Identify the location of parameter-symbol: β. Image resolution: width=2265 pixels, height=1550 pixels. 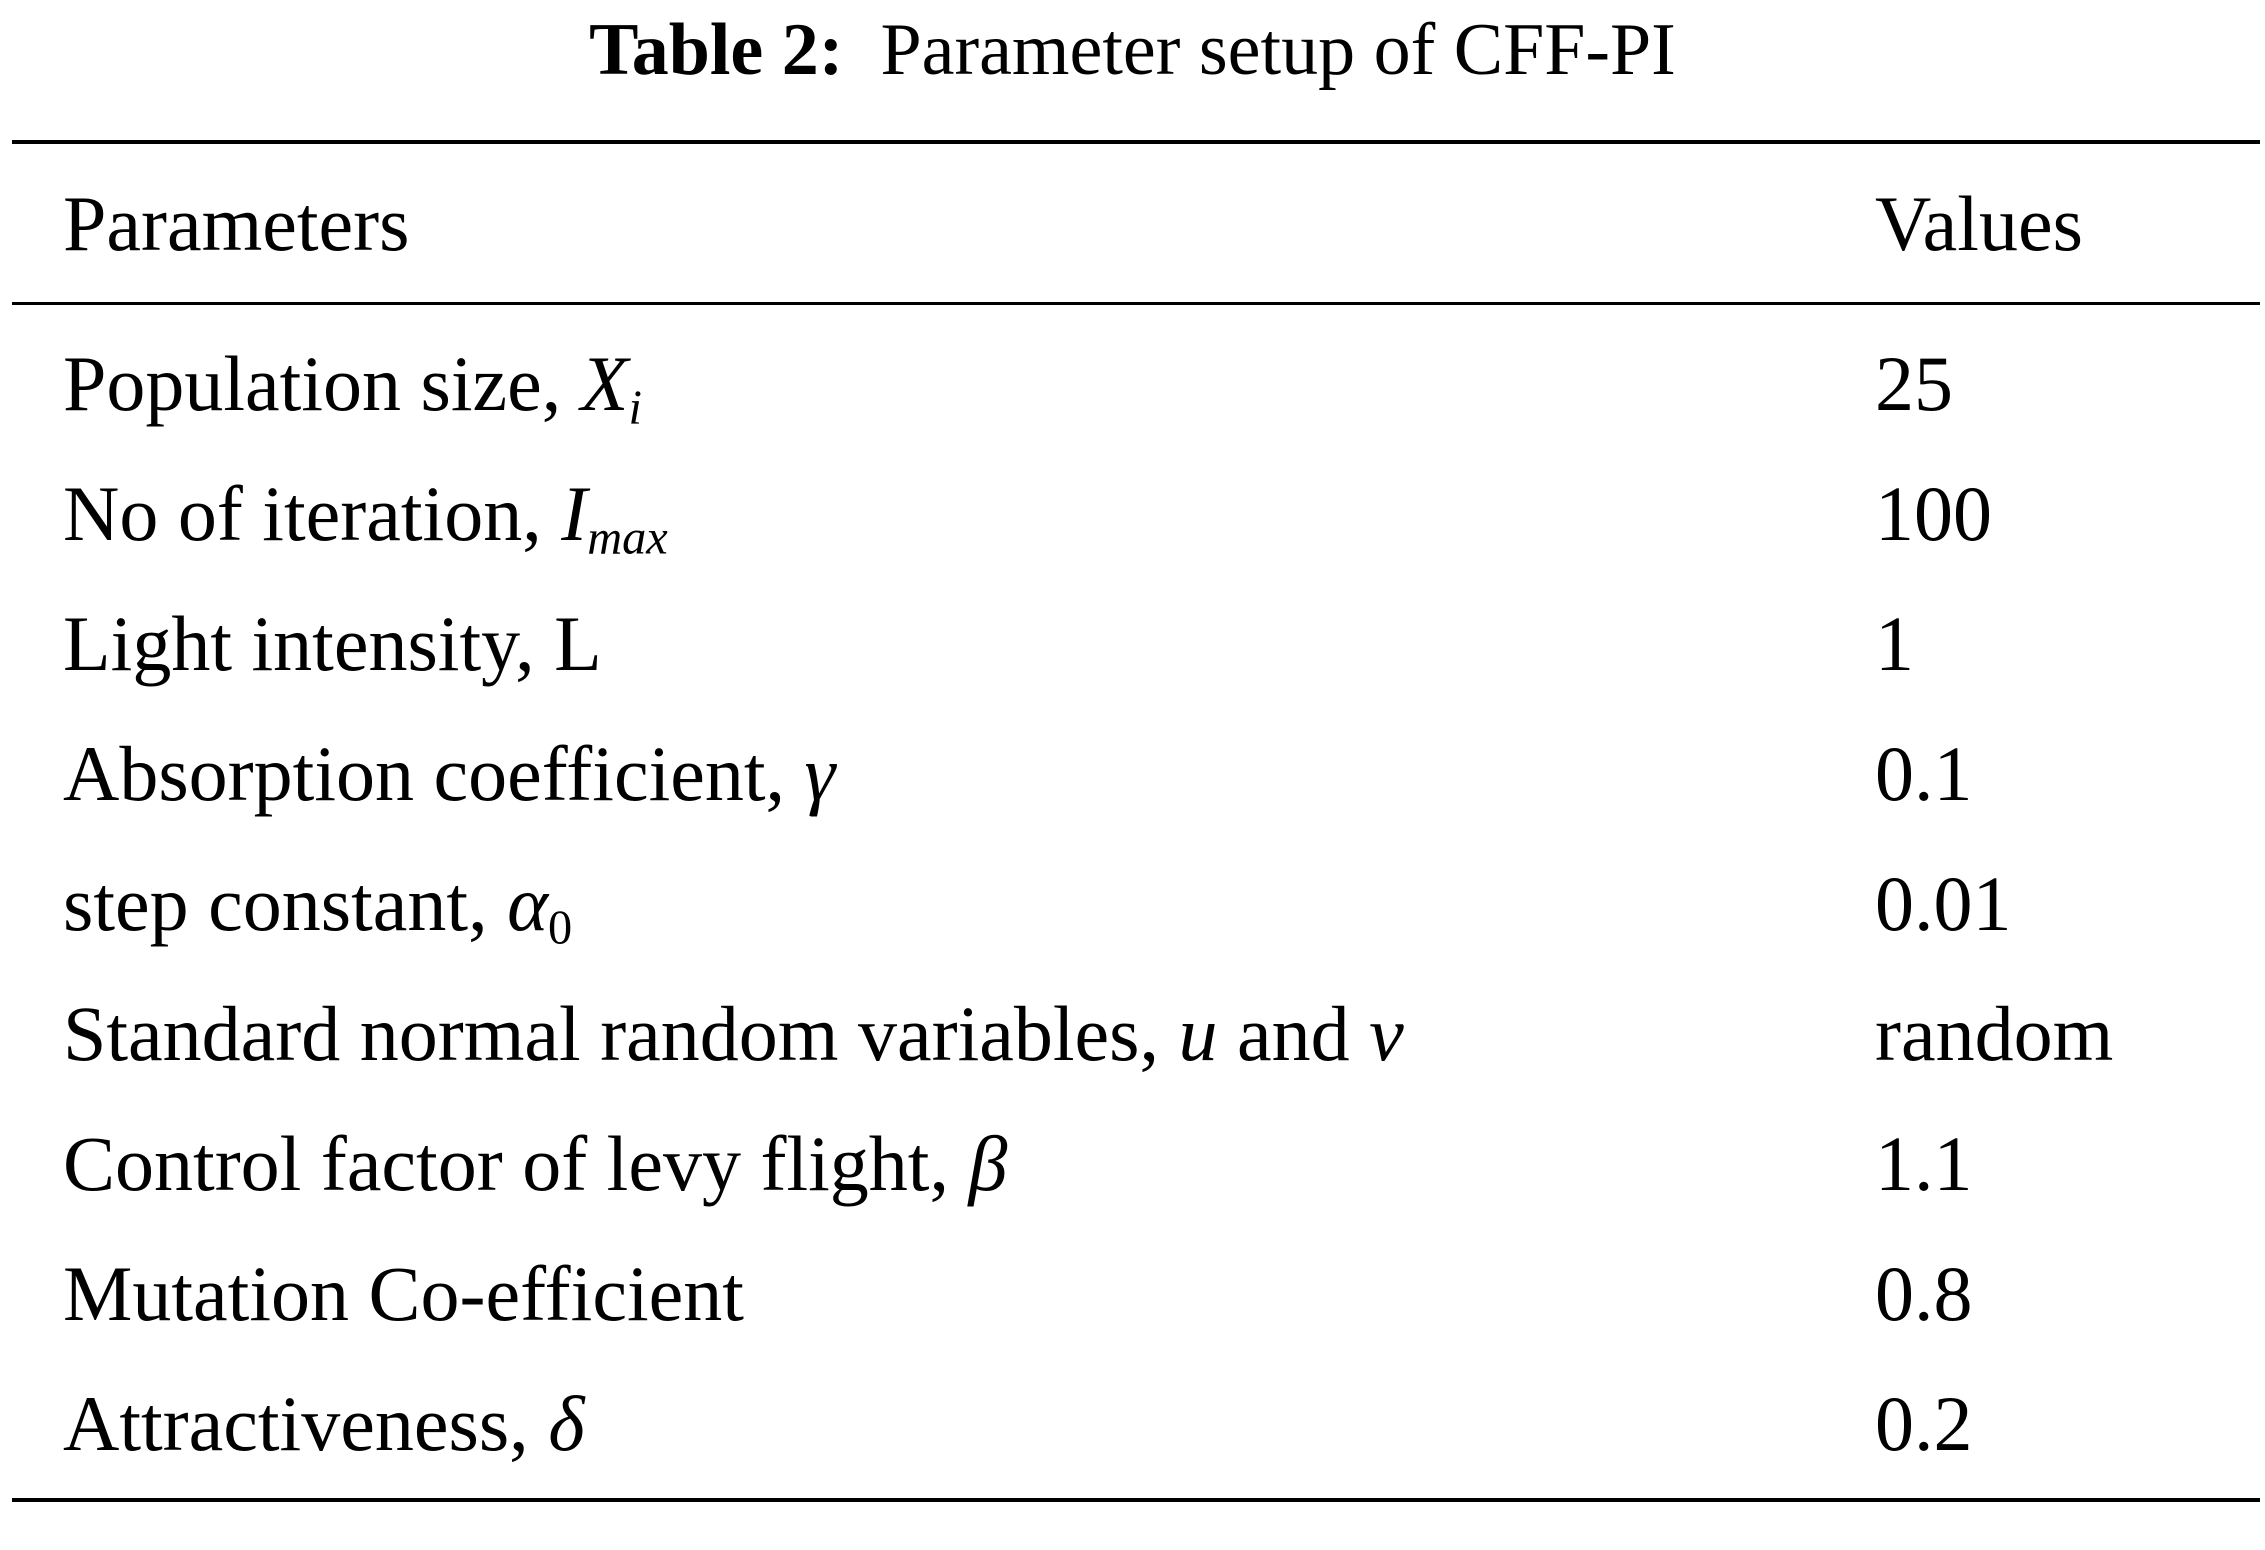
(987, 1163).